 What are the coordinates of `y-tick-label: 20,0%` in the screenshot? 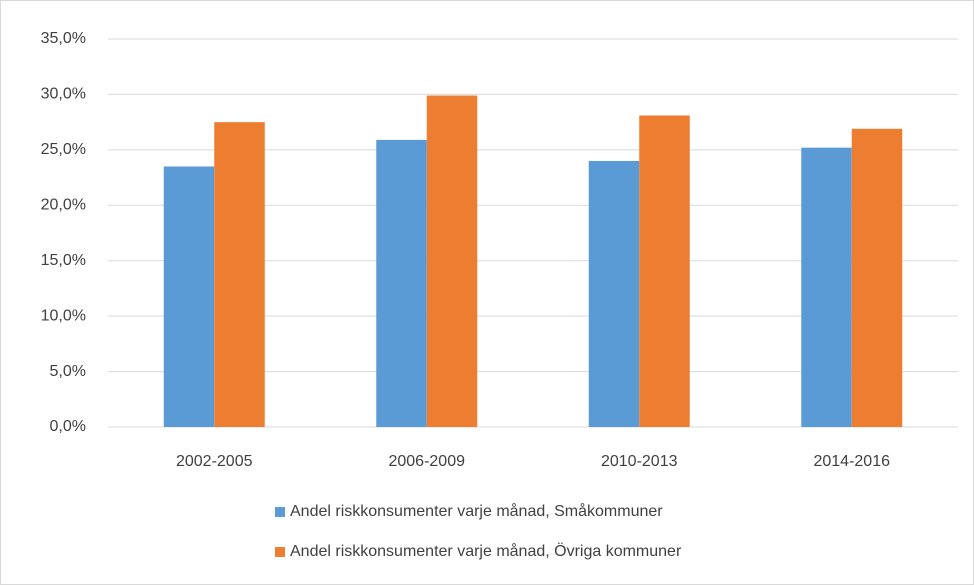 It's located at (63, 205).